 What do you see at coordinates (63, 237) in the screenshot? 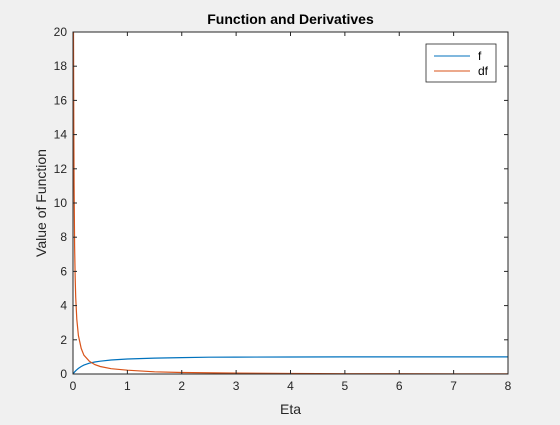
I see `y-tick-label: 8` at bounding box center [63, 237].